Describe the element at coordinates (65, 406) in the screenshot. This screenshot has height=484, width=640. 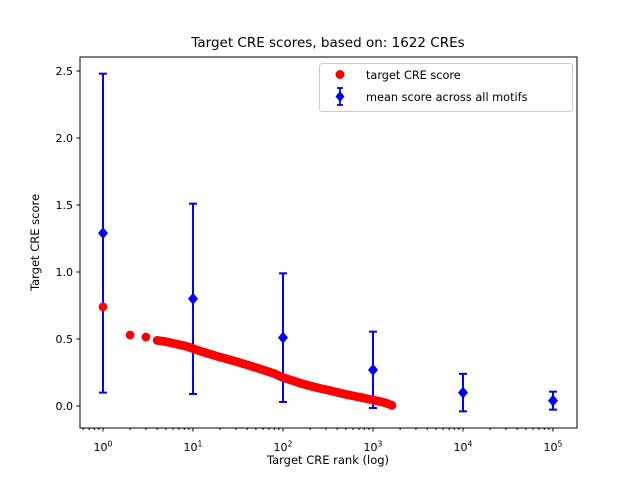
I see `y-tick-label: 0.0` at that location.